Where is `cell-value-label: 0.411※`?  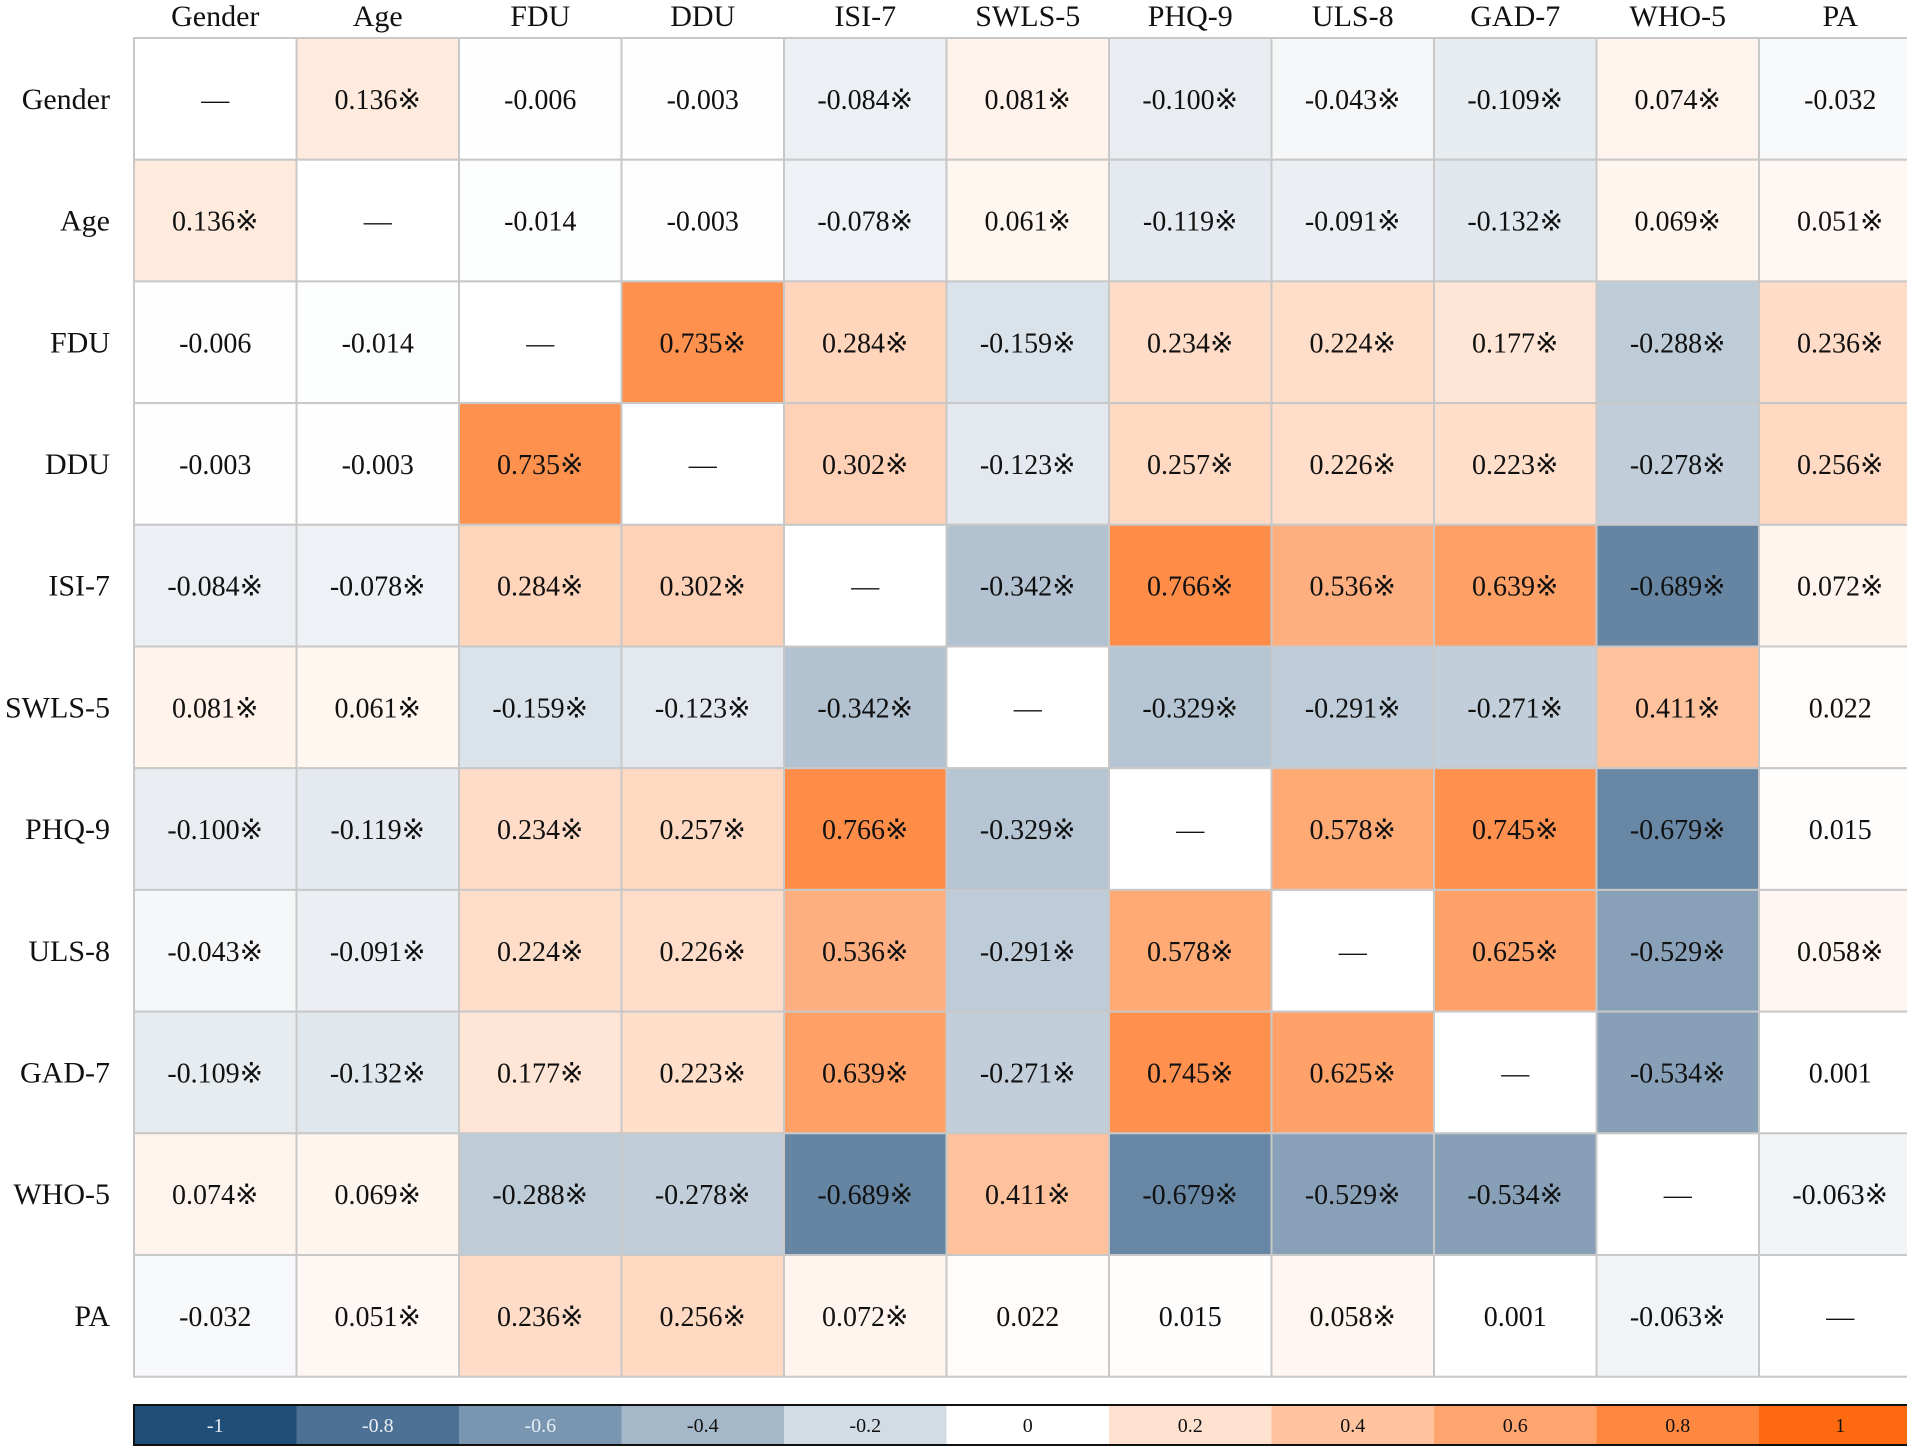 cell-value-label: 0.411※ is located at coordinates (1027, 1195).